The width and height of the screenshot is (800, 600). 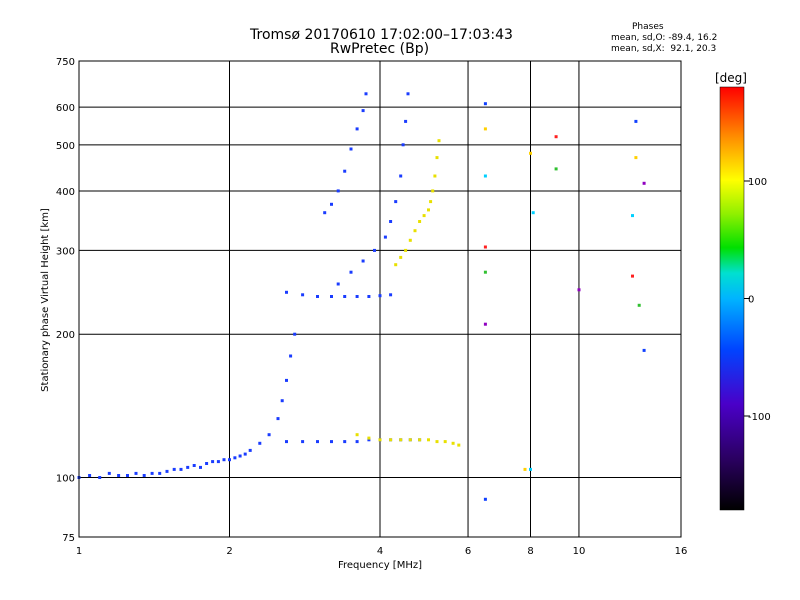 What do you see at coordinates (229, 551) in the screenshot?
I see `x-tick-label: 2` at bounding box center [229, 551].